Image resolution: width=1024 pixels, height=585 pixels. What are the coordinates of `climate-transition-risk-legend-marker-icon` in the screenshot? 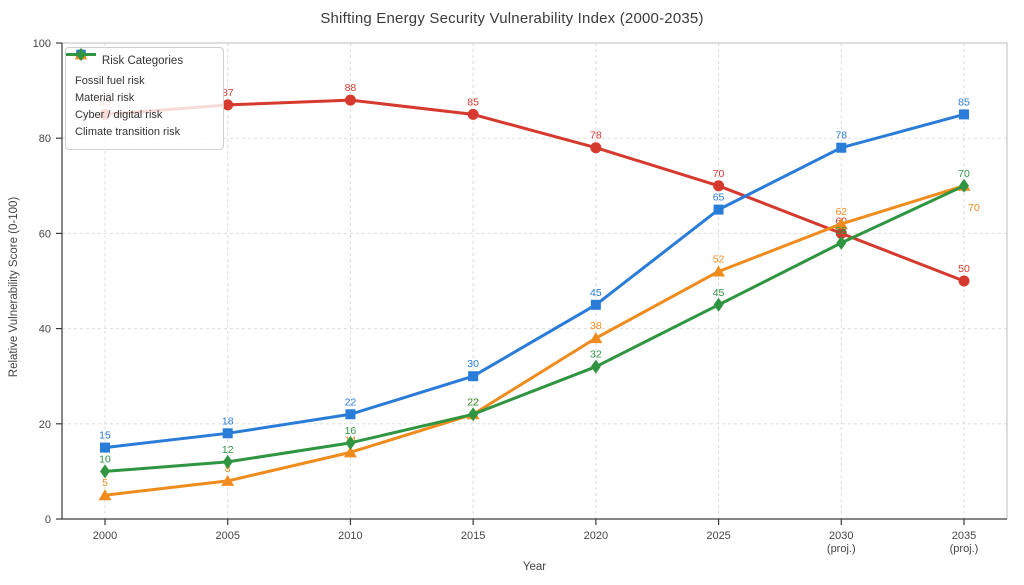 It's located at (81, 54).